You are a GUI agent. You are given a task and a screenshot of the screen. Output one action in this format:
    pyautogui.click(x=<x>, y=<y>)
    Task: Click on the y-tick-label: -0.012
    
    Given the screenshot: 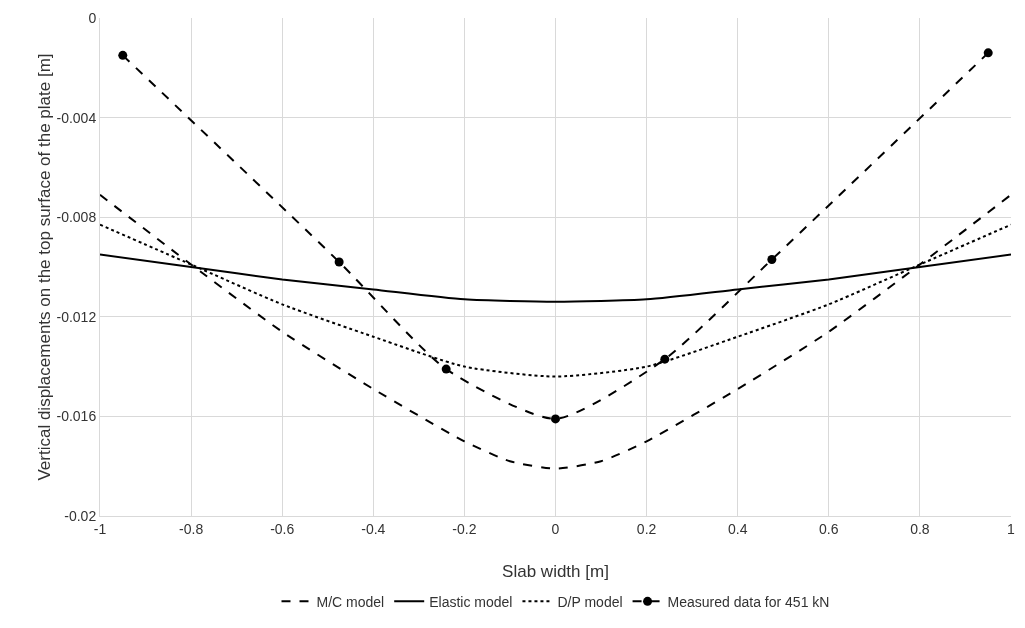 What is the action you would take?
    pyautogui.click(x=76, y=316)
    